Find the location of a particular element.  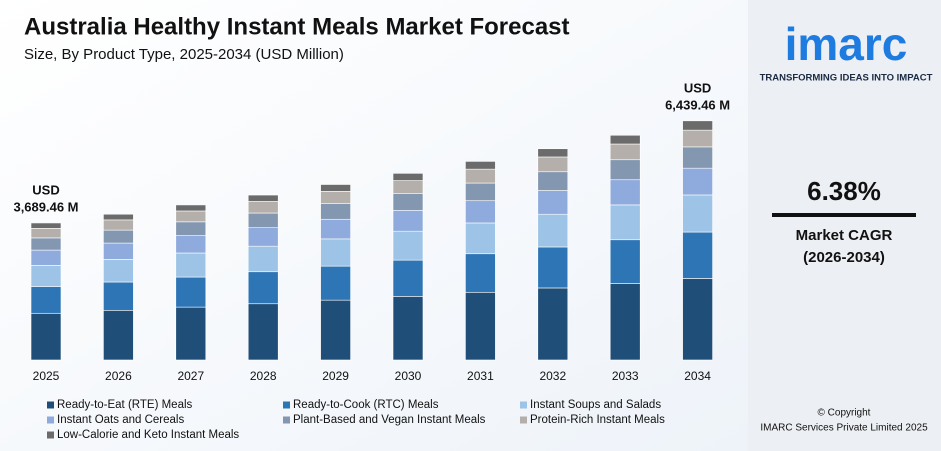

legend-label: Instant Soups and Salads is located at coordinates (595, 405).